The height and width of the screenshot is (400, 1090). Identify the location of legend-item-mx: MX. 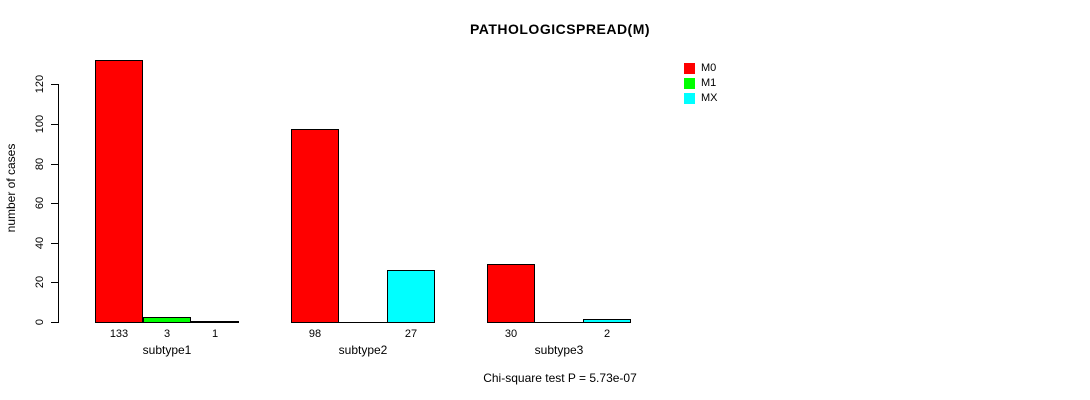
(701, 98).